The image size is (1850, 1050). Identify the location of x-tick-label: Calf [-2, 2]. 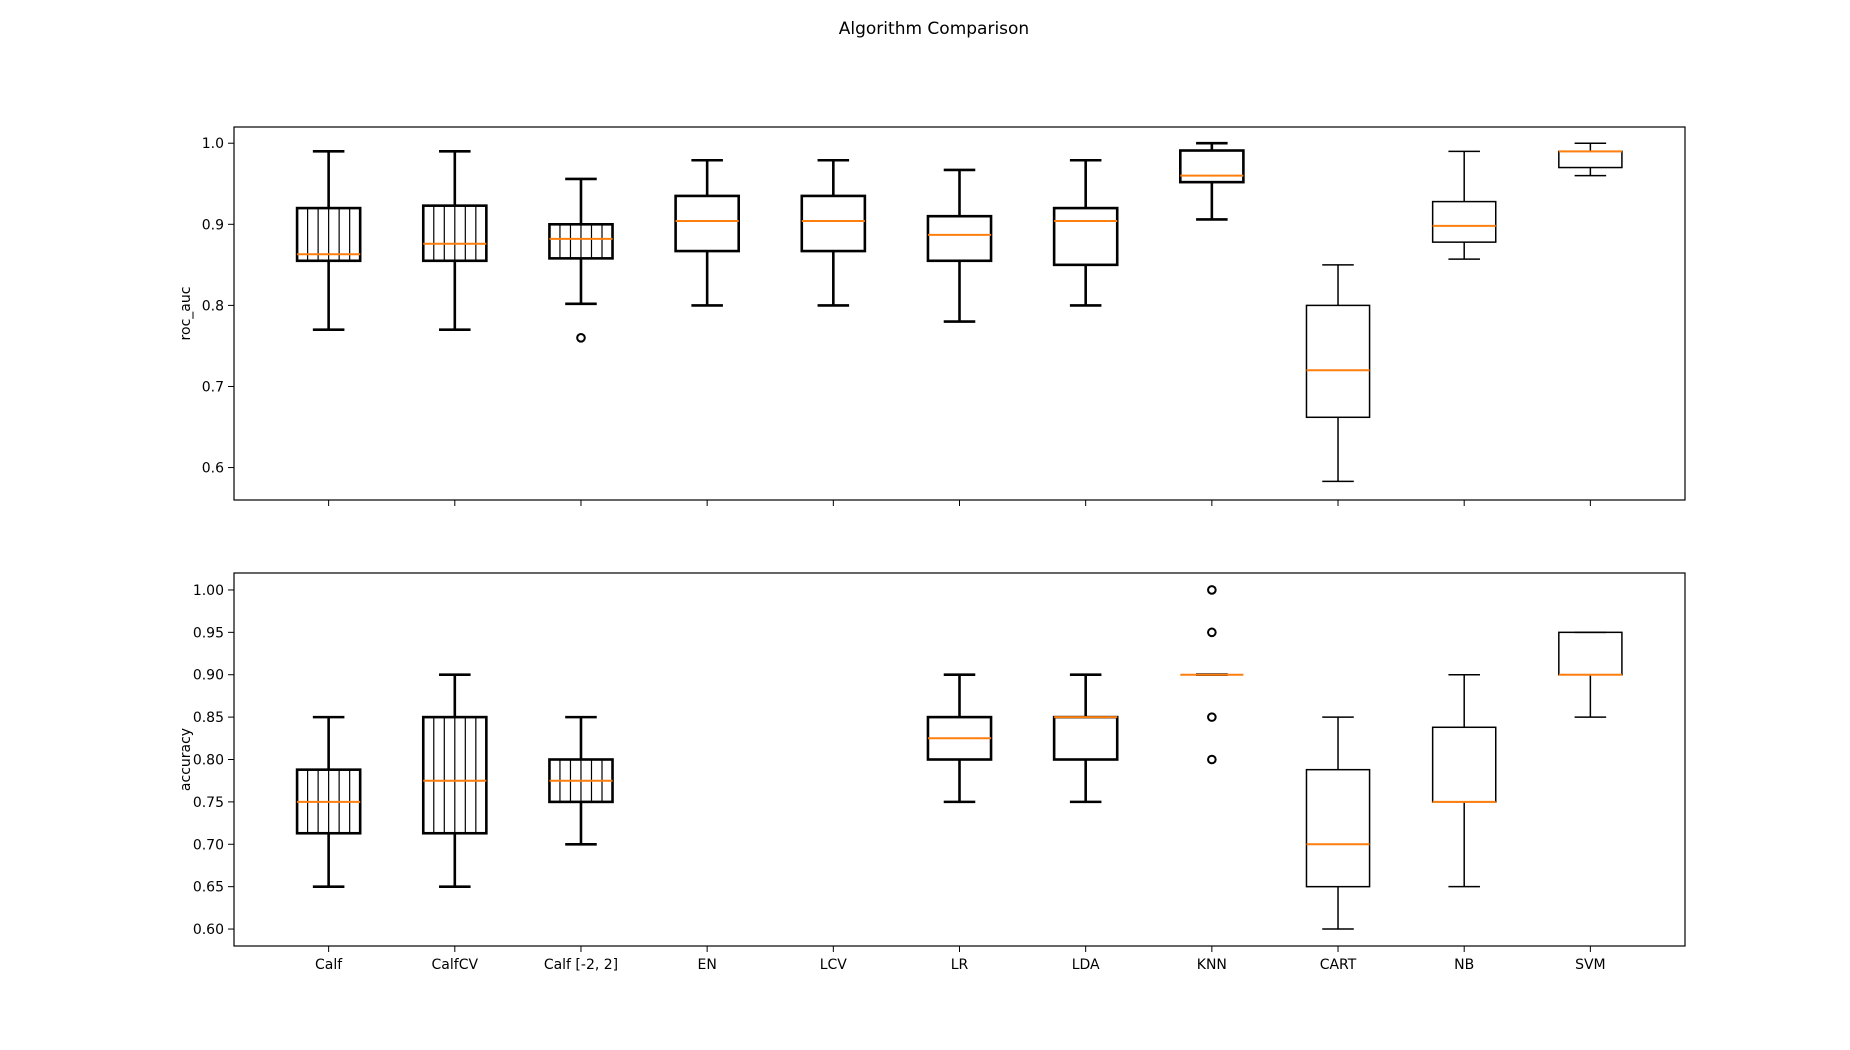
(581, 965).